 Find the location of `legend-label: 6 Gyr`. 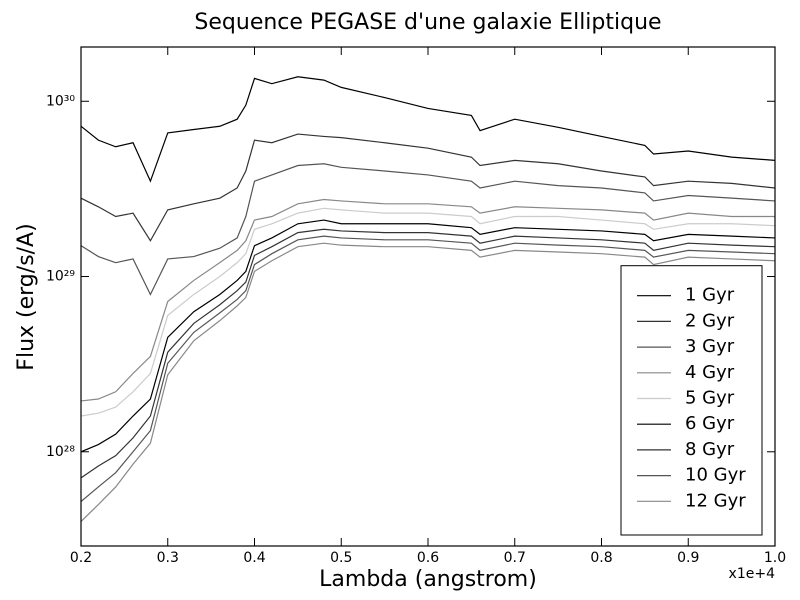

legend-label: 6 Gyr is located at coordinates (710, 423).